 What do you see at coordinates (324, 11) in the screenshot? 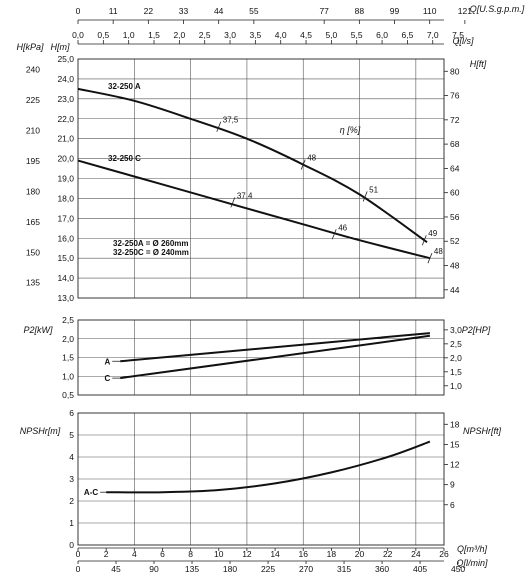
I see `usgpm-tick-label: 77` at bounding box center [324, 11].